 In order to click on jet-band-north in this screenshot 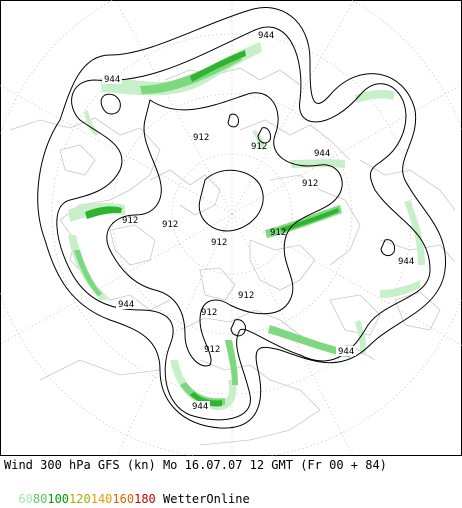, I will do `click(181, 69)`.